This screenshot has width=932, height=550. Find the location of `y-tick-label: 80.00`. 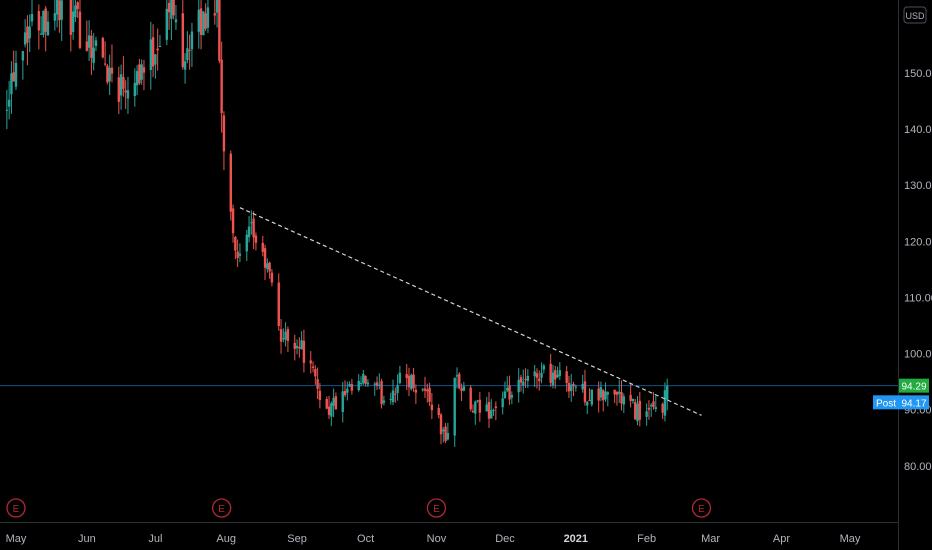

y-tick-label: 80.00 is located at coordinates (918, 467).